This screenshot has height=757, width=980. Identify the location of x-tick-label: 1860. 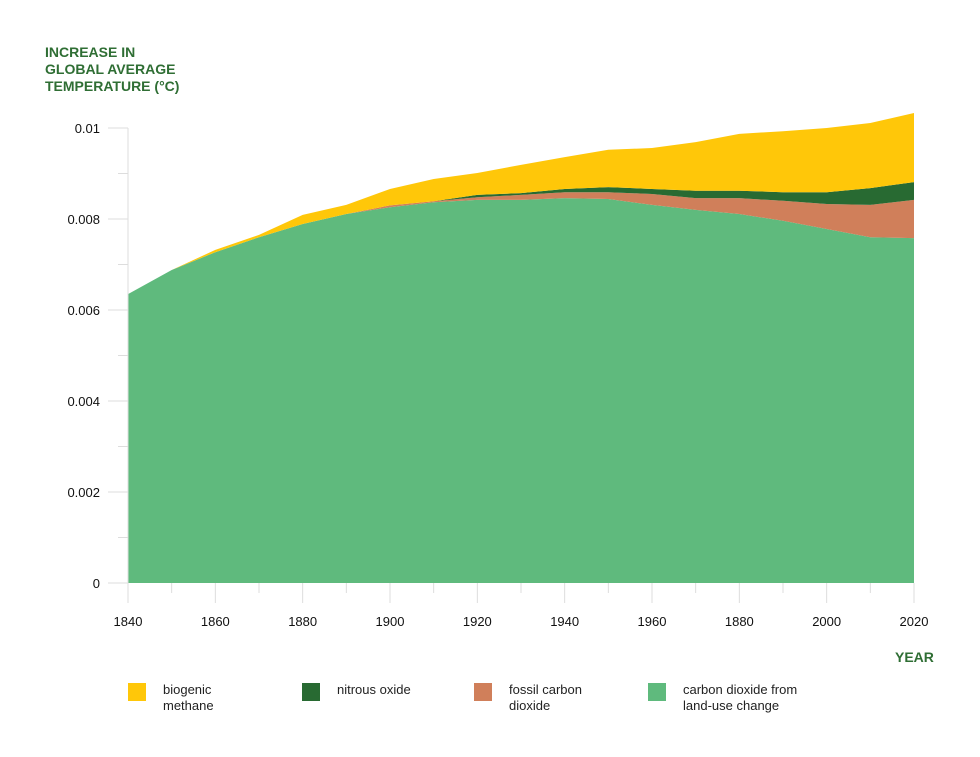
(215, 621).